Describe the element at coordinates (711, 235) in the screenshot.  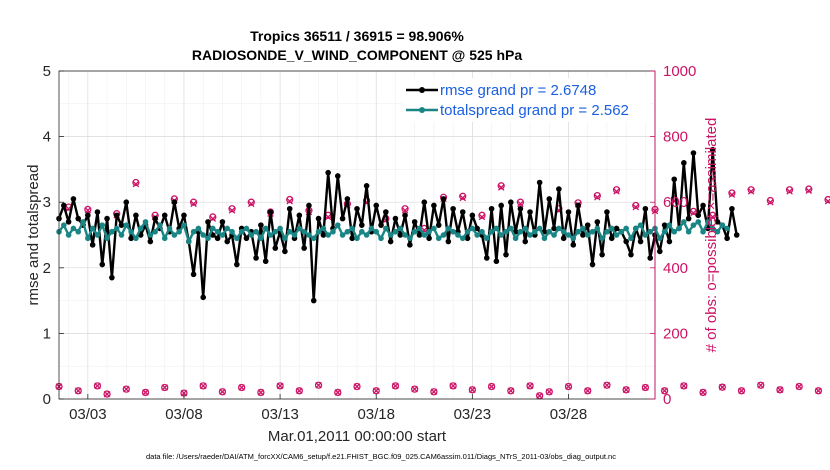
I see `y-axis-right-label: # of obs: o=possible; ×=assimilated` at that location.